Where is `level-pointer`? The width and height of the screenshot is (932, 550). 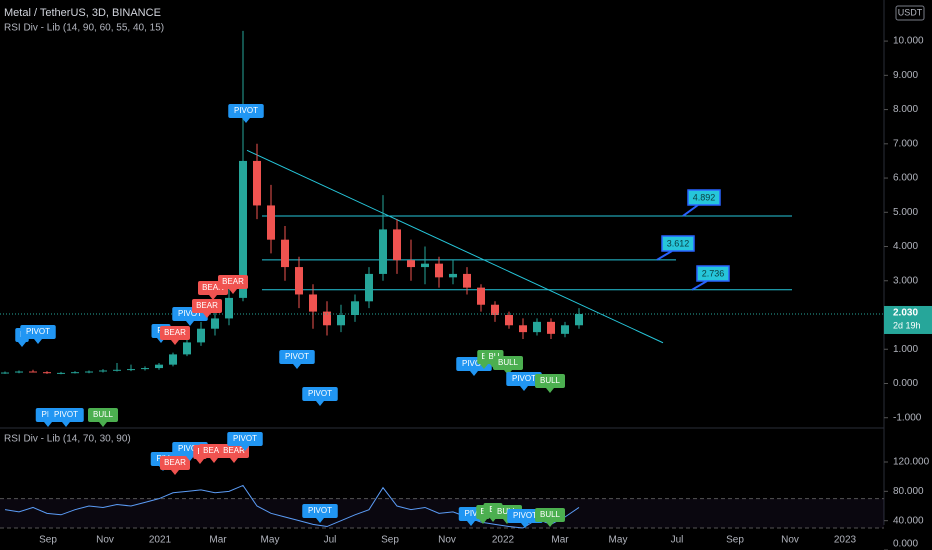 level-pointer is located at coordinates (664, 255).